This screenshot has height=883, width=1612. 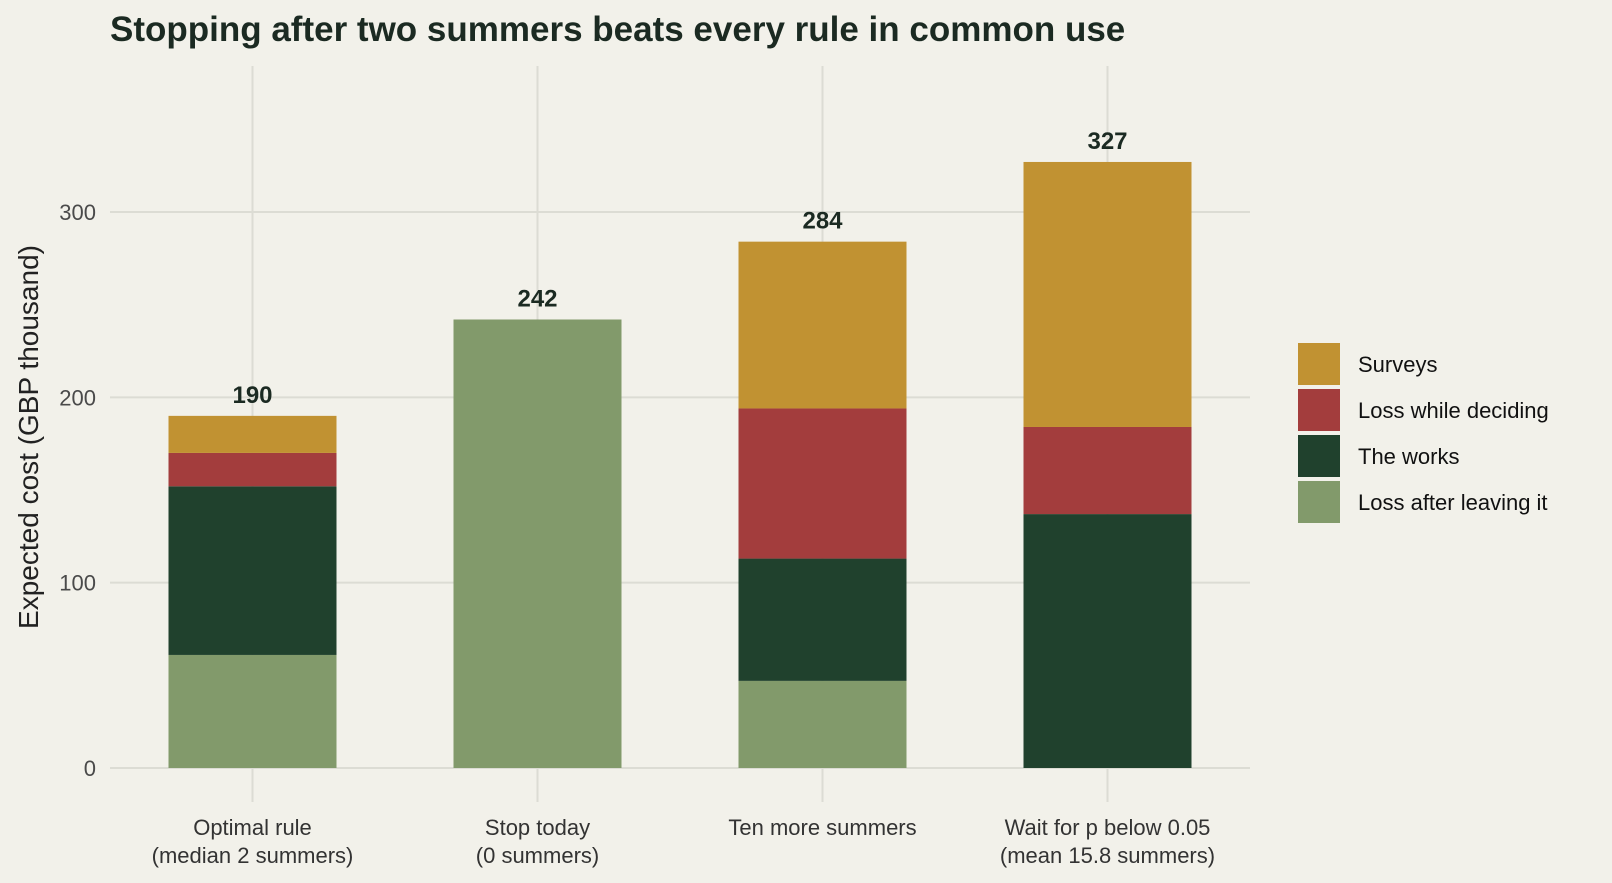 What do you see at coordinates (252, 827) in the screenshot?
I see `x-tick-label: Optimal rule` at bounding box center [252, 827].